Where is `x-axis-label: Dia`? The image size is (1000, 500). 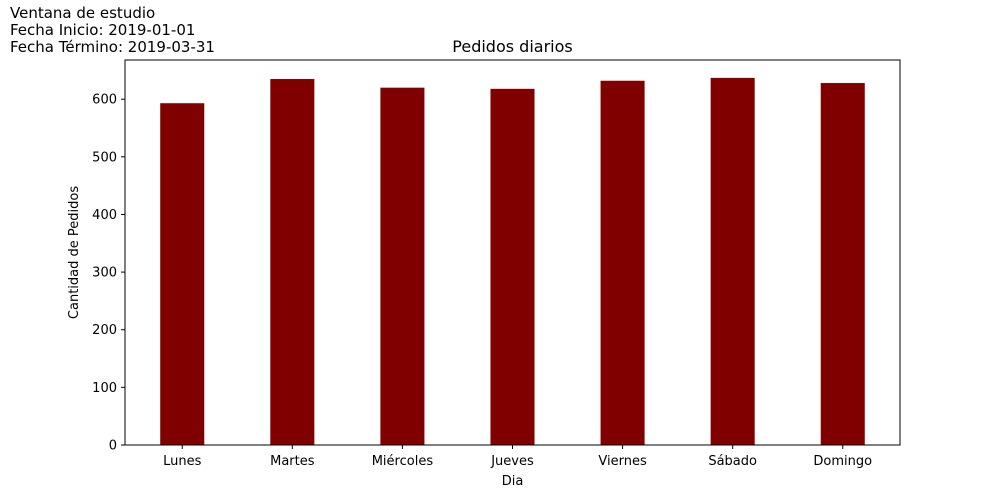 x-axis-label: Dia is located at coordinates (513, 481).